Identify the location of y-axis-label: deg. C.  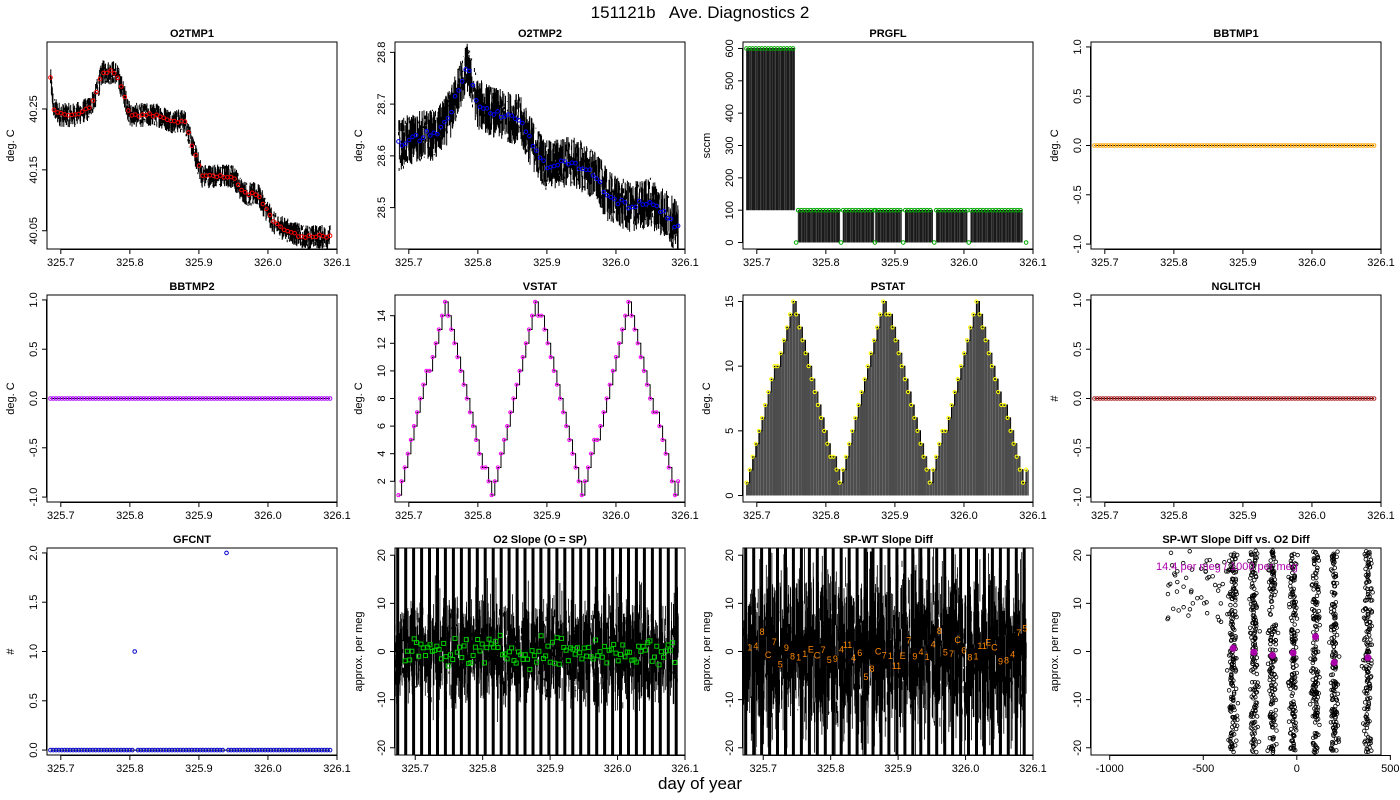
(11, 145).